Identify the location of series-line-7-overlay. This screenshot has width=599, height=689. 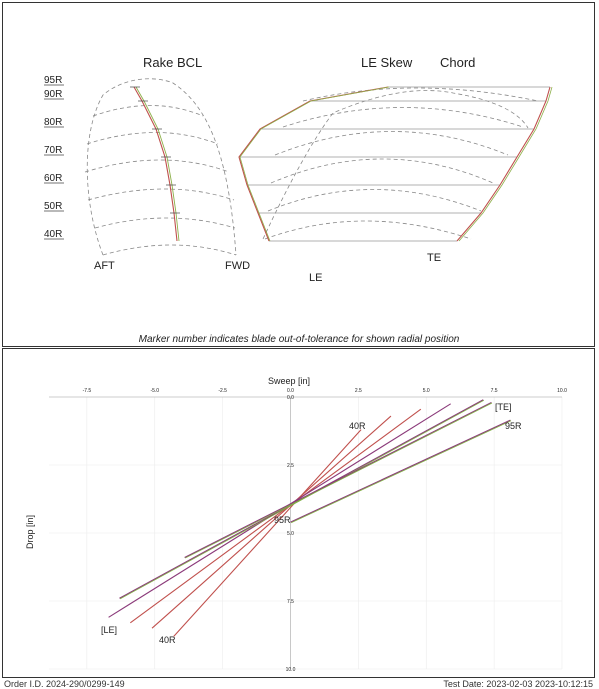
(401, 472).